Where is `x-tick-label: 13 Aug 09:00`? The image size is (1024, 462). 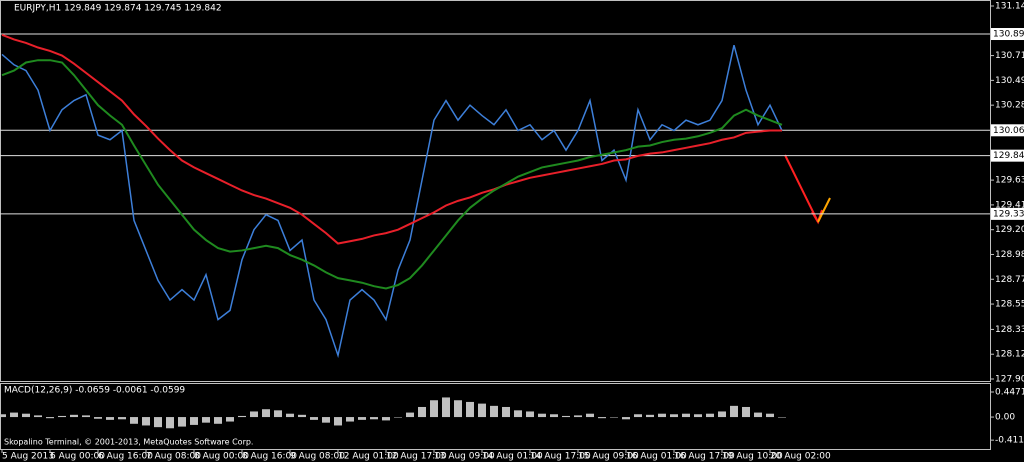
x-tick-label: 13 Aug 09:00 is located at coordinates (464, 457).